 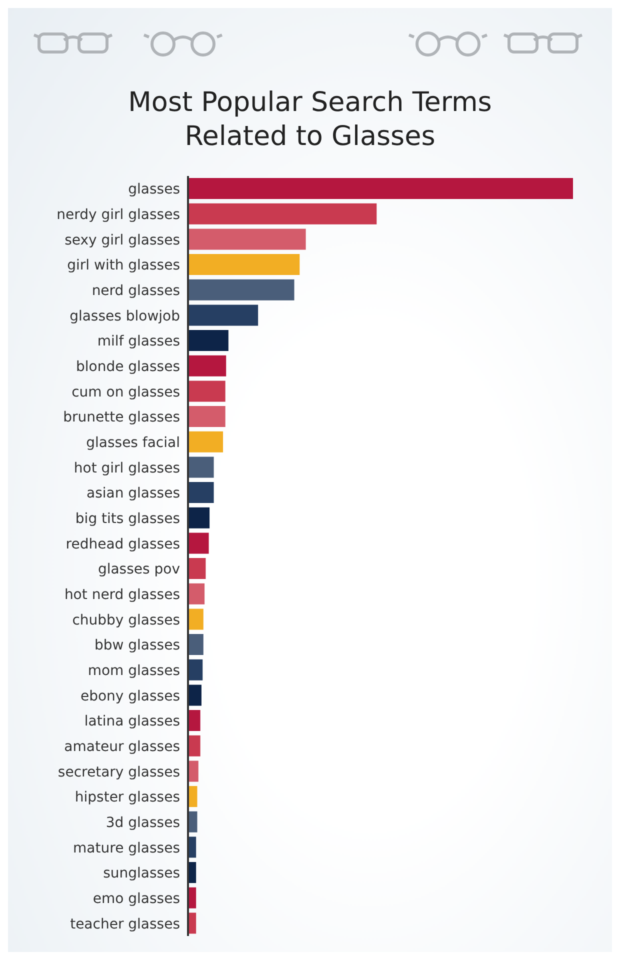 I want to click on y-tick-label: asian glasses, so click(x=133, y=494).